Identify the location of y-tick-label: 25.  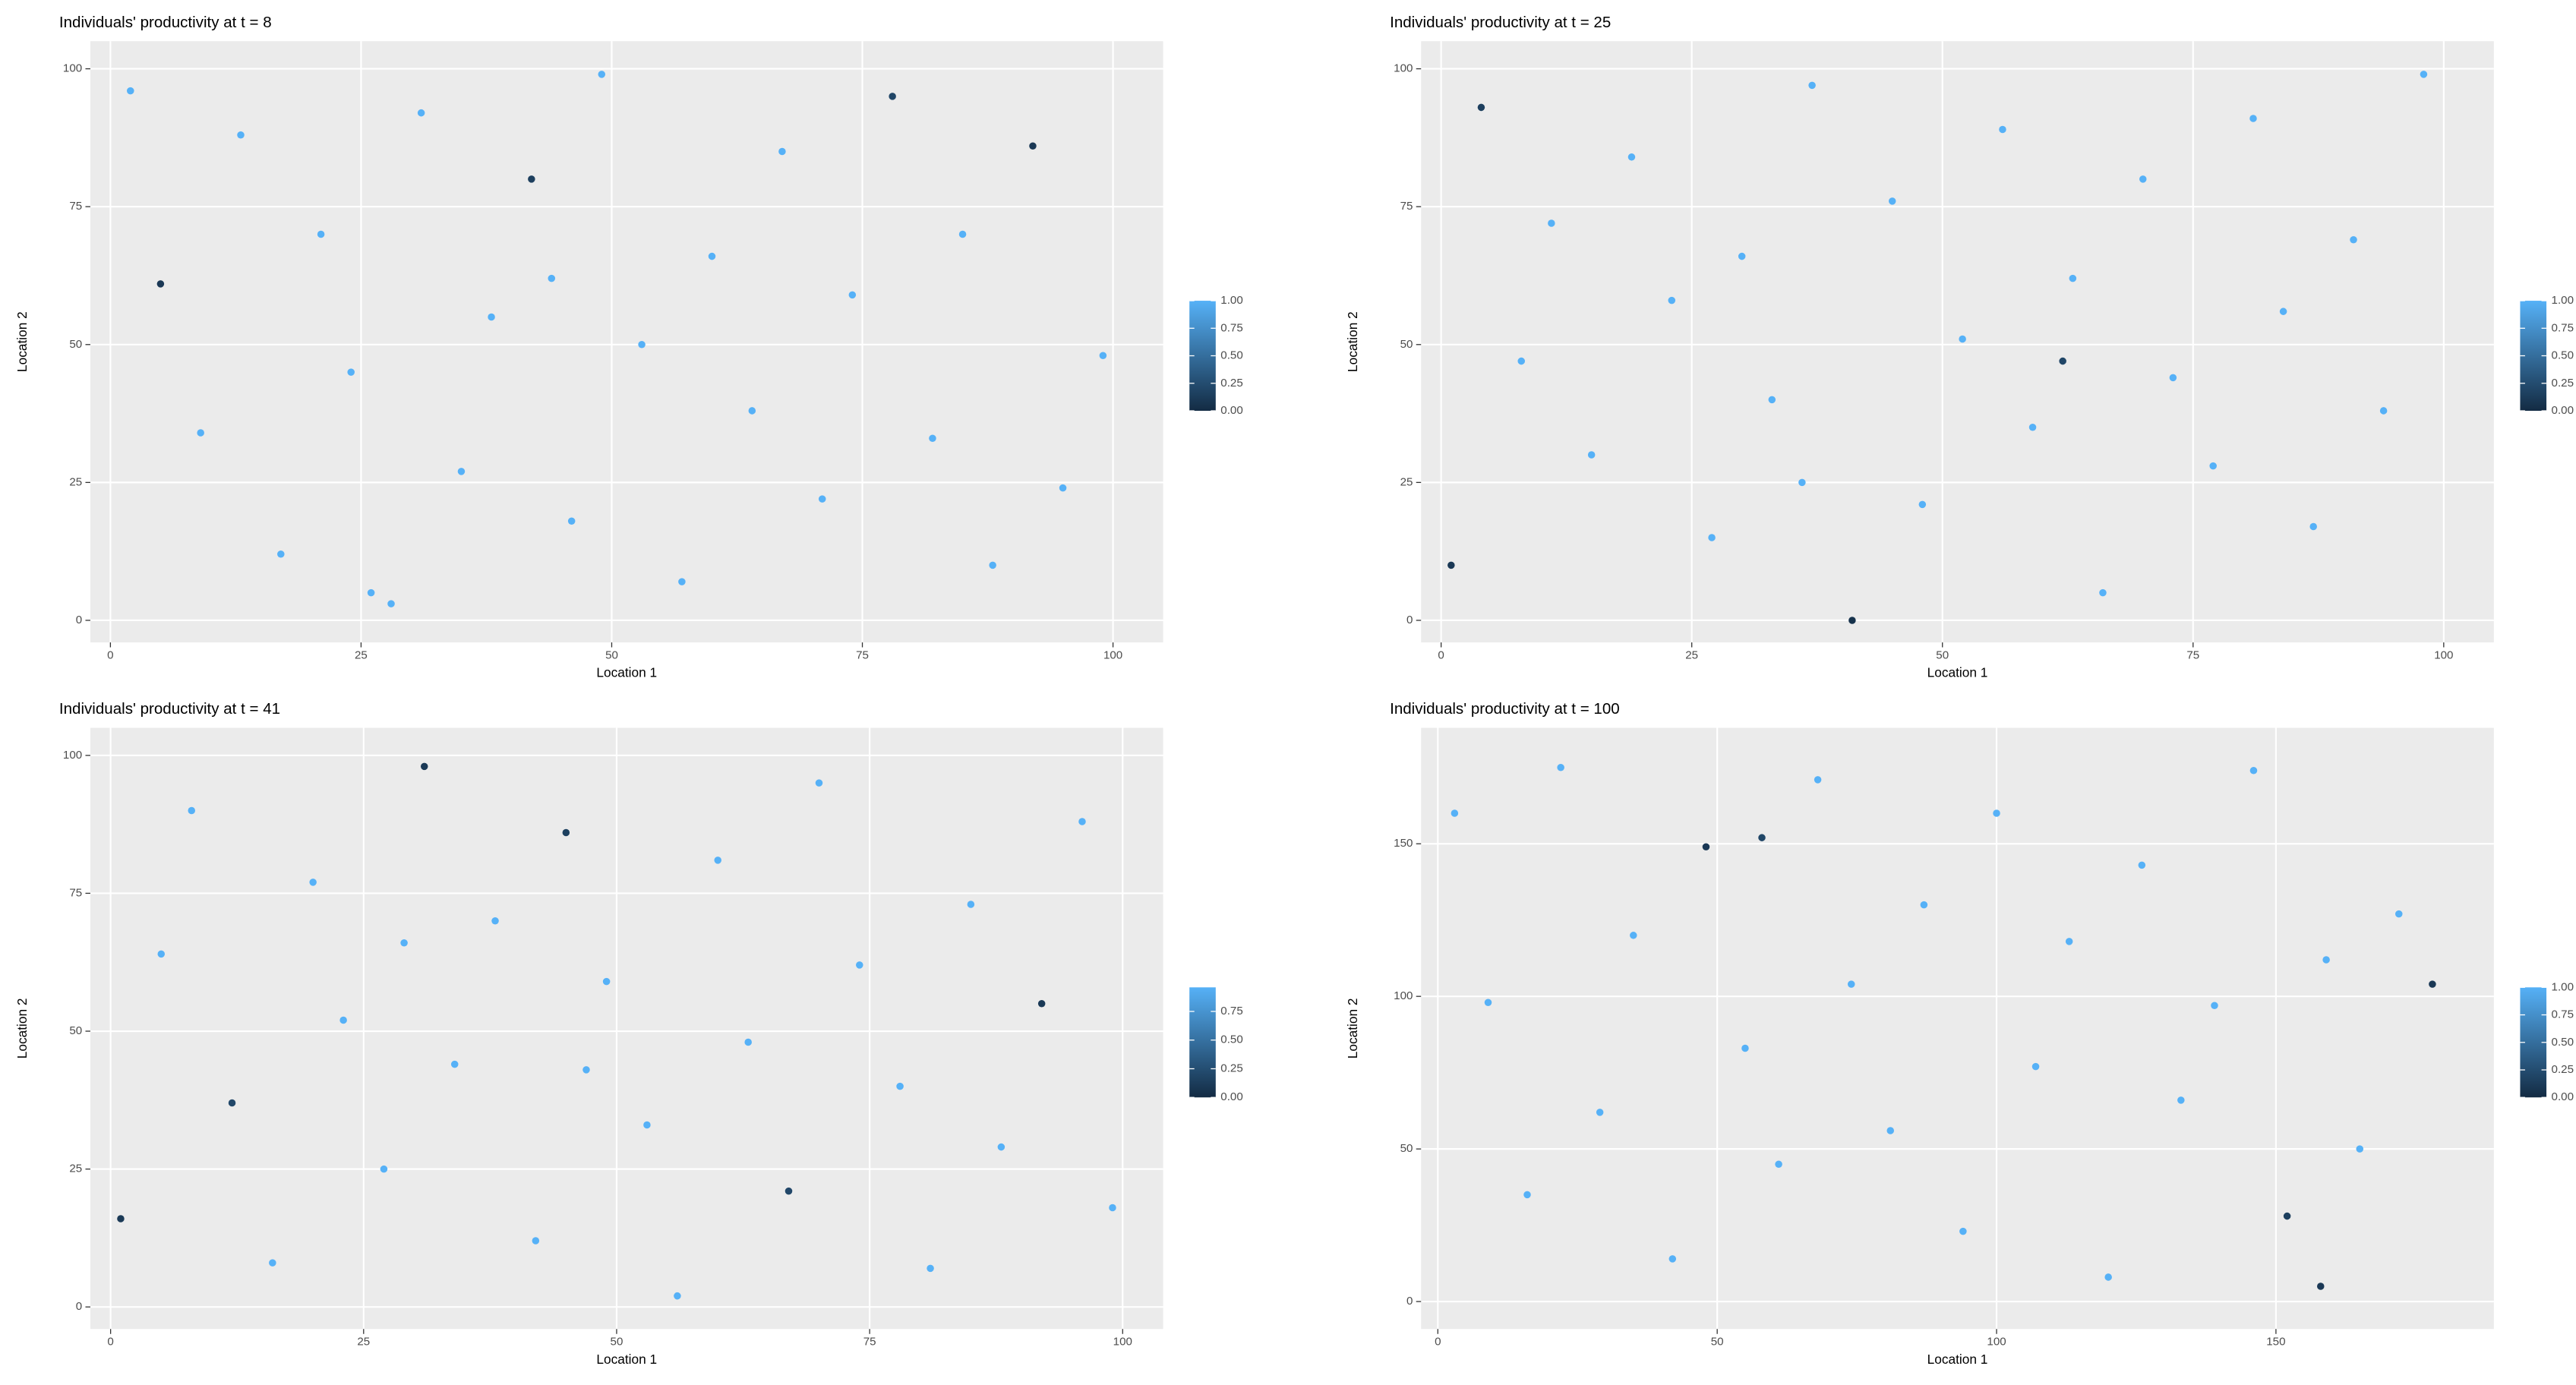
(75, 1169).